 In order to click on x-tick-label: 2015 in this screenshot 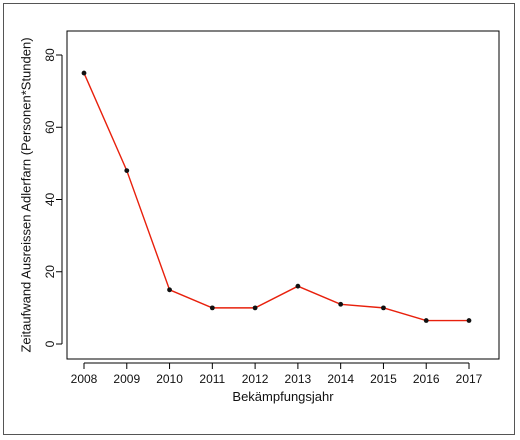, I will do `click(383, 379)`.